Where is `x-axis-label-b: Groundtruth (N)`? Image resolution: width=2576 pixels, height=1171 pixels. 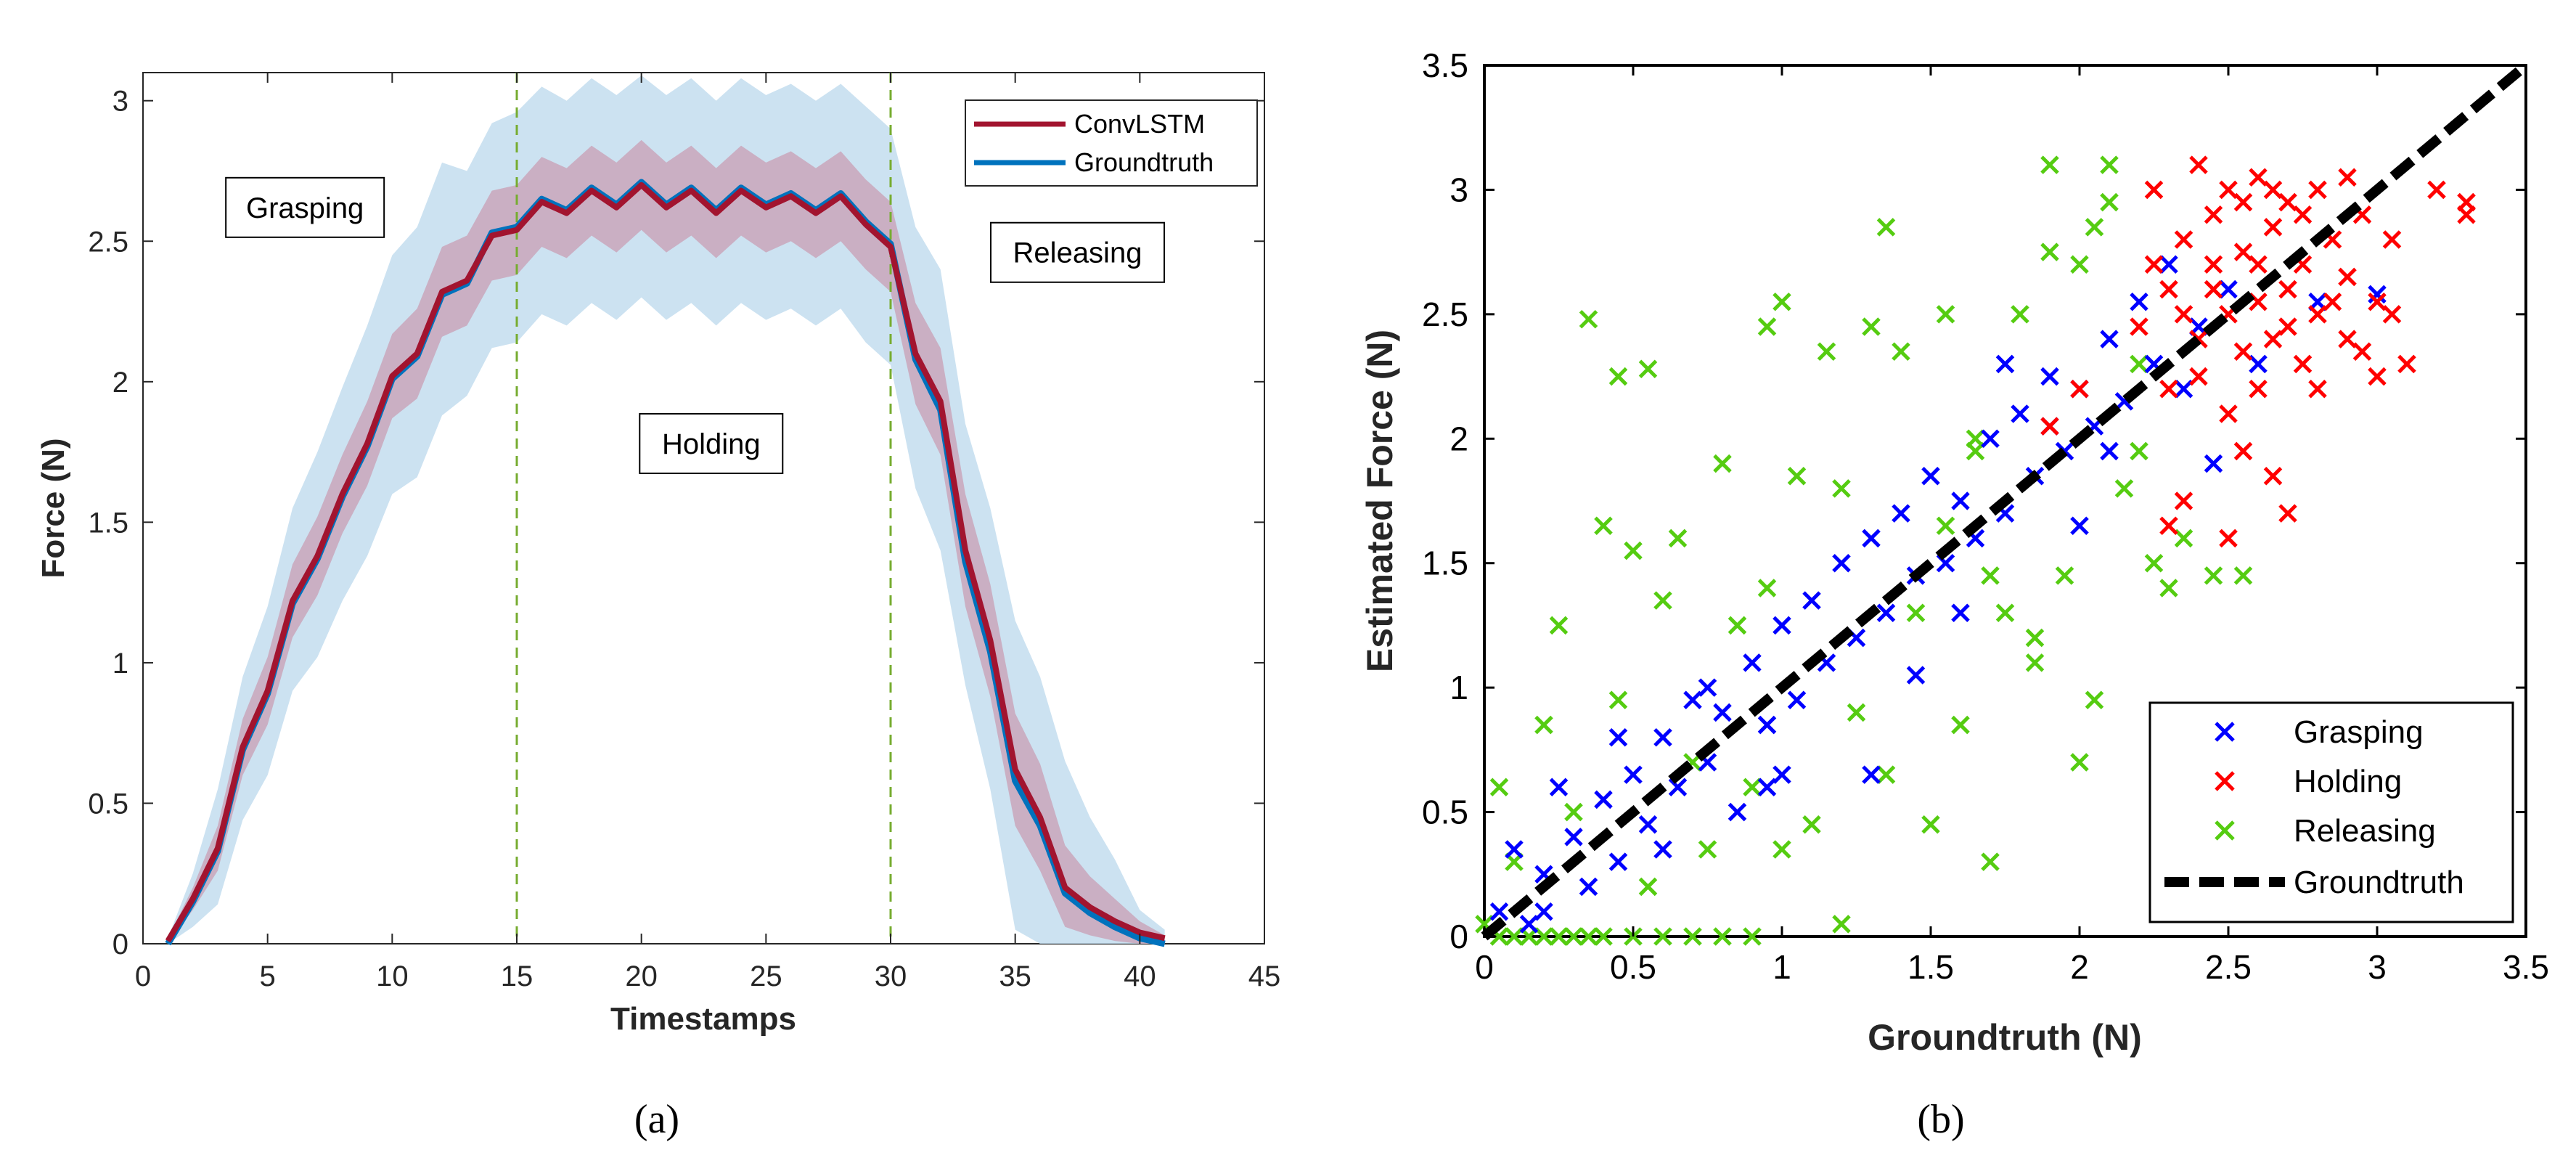
x-axis-label-b: Groundtruth (N) is located at coordinates (2005, 1037).